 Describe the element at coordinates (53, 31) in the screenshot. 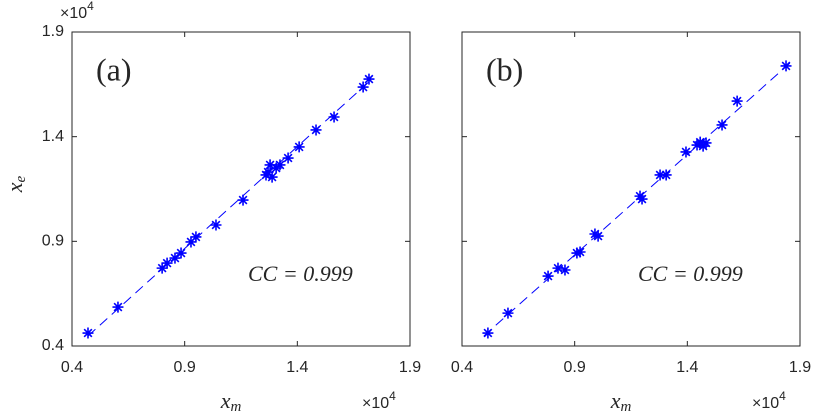

I see `y-tick-label: 1.9` at that location.